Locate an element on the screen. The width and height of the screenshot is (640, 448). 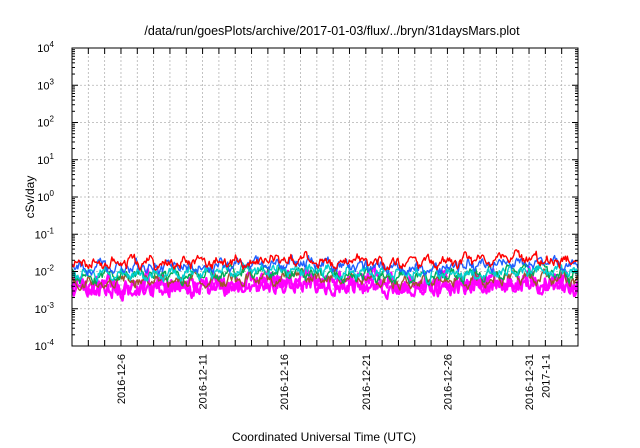
series-group is located at coordinates (324, 275).